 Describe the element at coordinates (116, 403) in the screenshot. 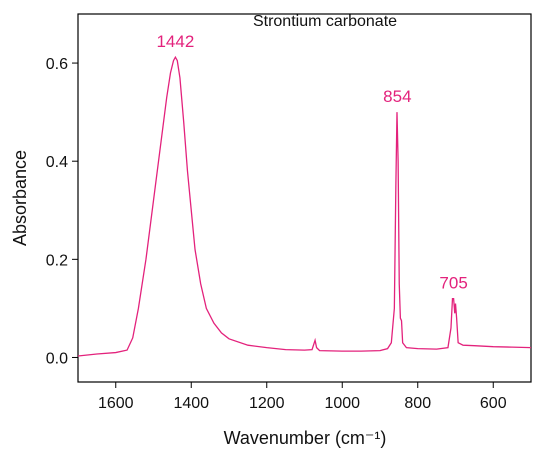

I see `x-tick-label: 1600` at that location.